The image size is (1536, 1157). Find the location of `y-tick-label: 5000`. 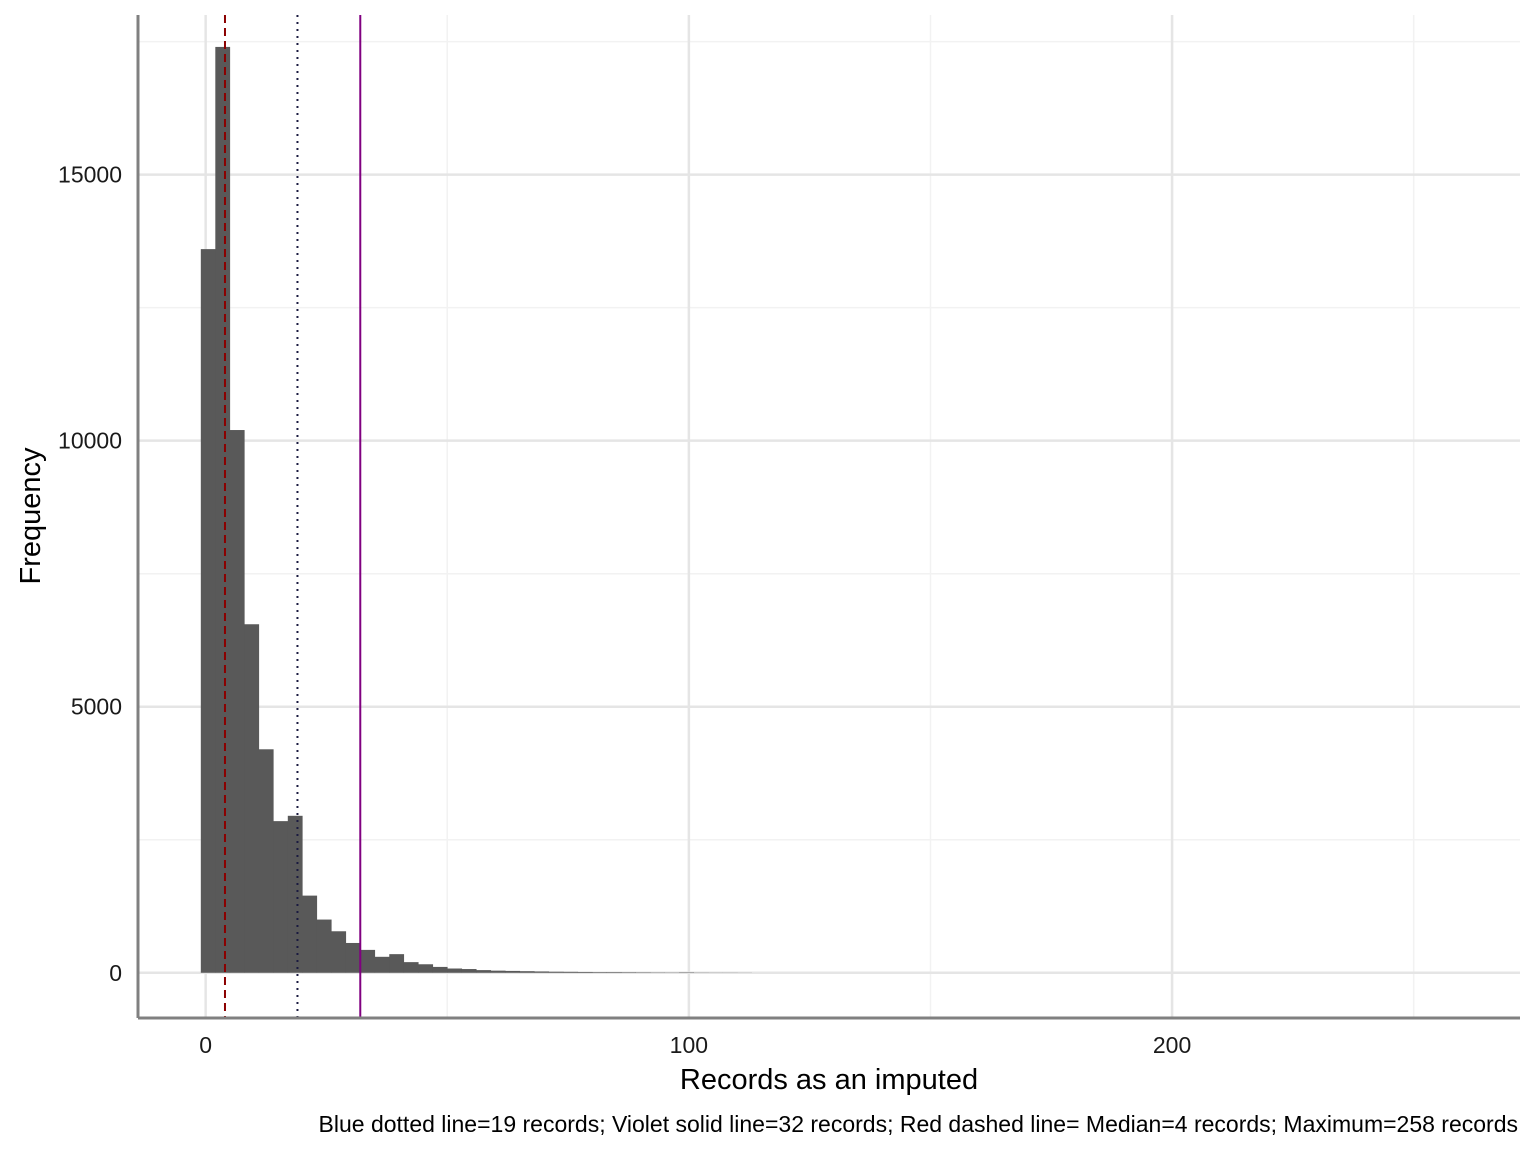

y-tick-label: 5000 is located at coordinates (96, 707).